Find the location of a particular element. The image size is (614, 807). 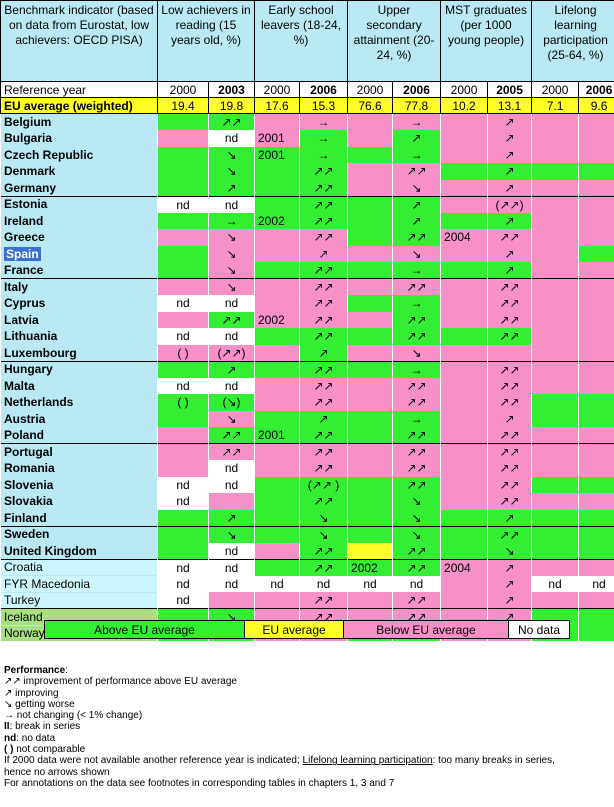

performance-heading: Performance is located at coordinates (35, 670).